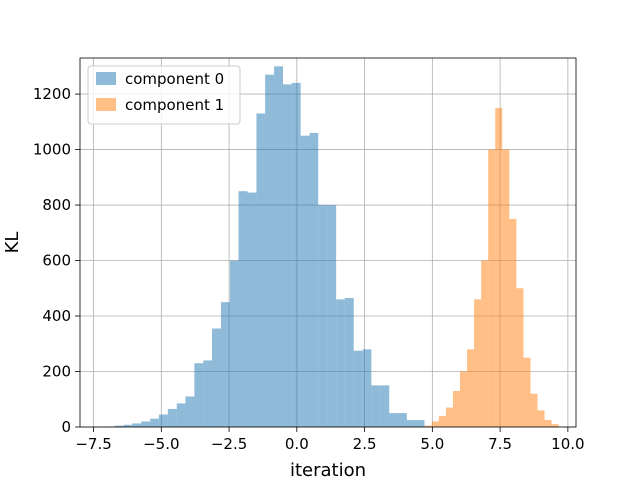 This screenshot has width=640, height=480. What do you see at coordinates (500, 444) in the screenshot?
I see `x-tick-label: 7.5` at bounding box center [500, 444].